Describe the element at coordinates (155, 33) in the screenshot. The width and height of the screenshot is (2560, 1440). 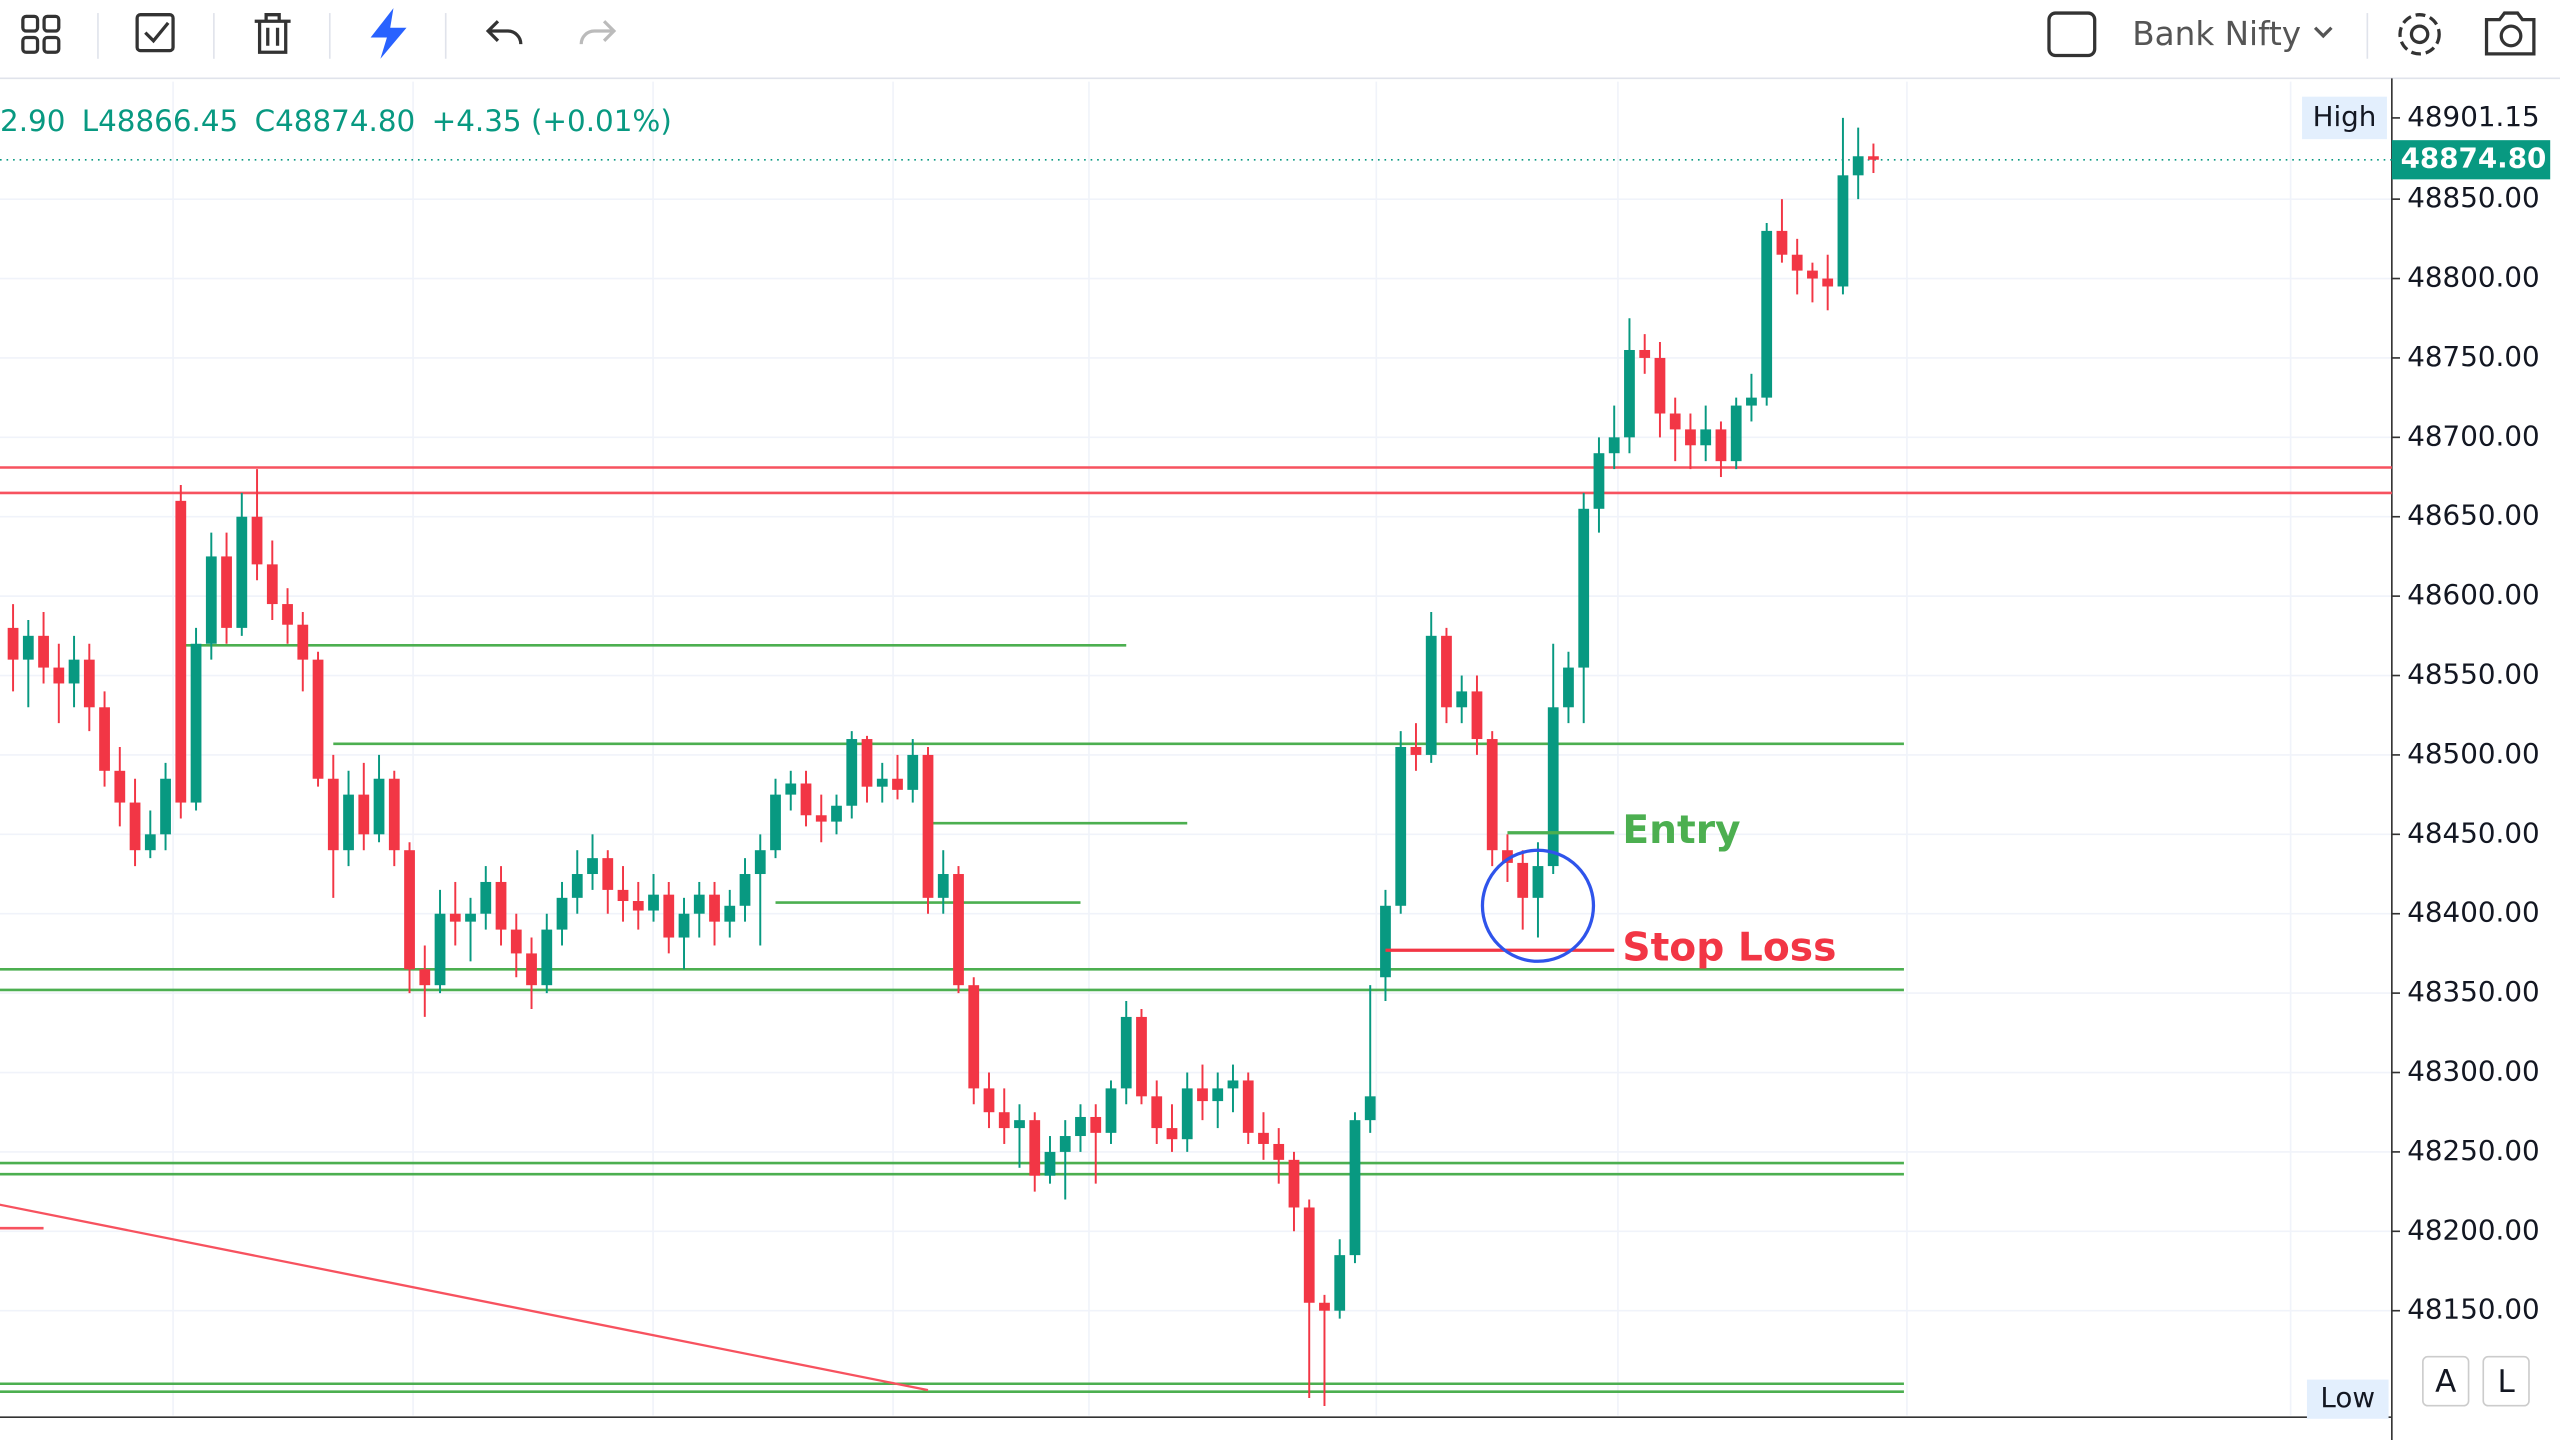
I see `check-button` at that location.